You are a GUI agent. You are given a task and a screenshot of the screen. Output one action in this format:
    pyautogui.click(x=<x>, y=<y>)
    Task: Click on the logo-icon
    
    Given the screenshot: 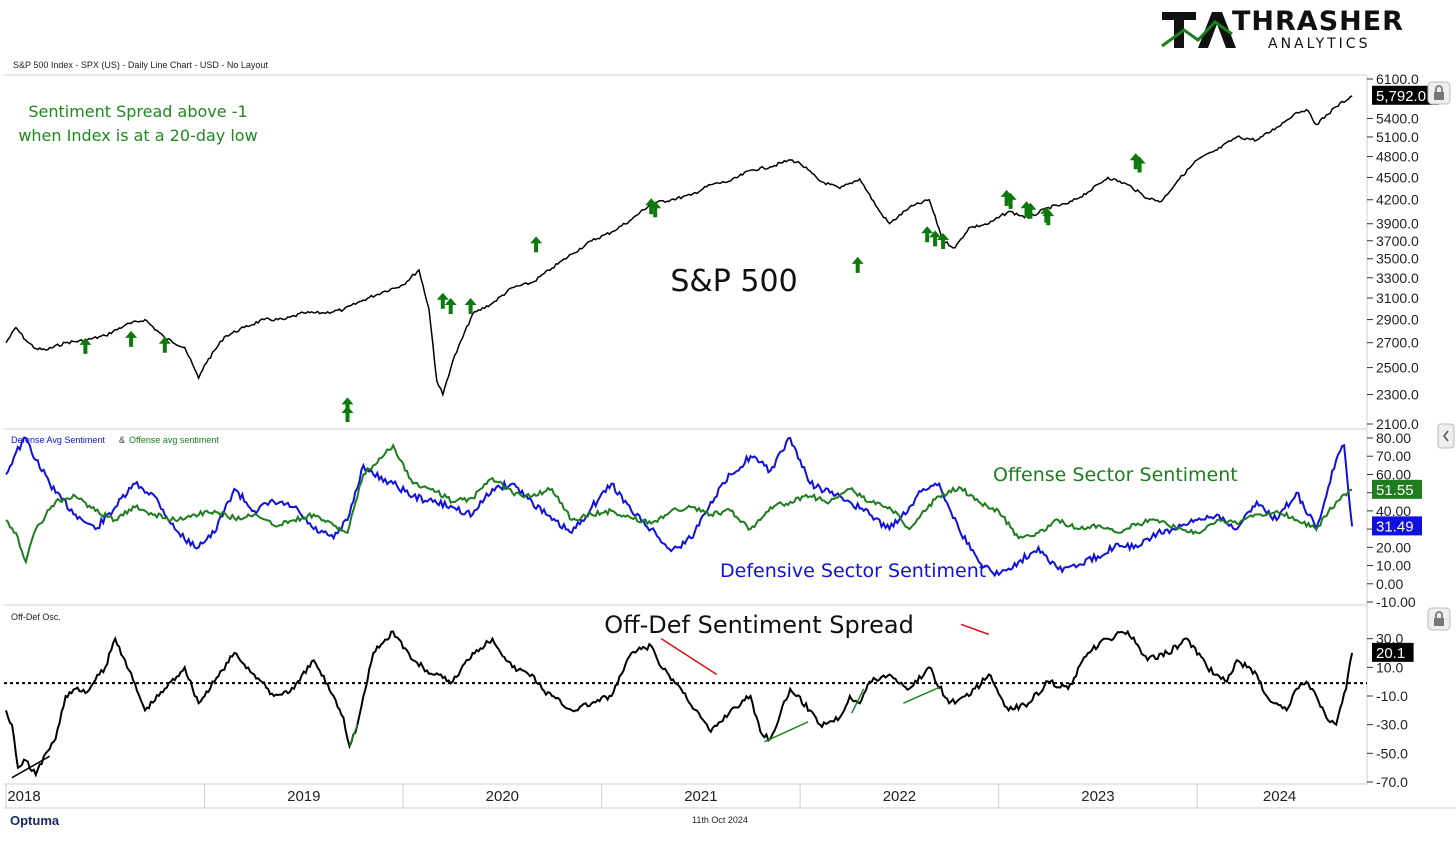 What is the action you would take?
    pyautogui.click(x=1198, y=30)
    